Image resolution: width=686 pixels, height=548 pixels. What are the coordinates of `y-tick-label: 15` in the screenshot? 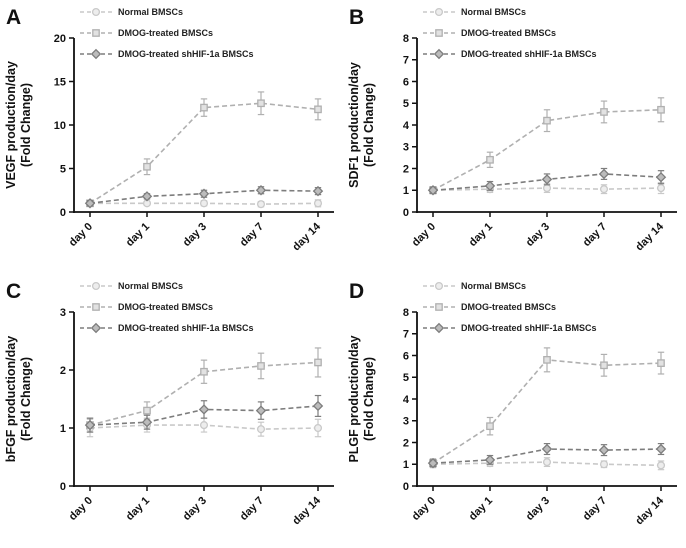 It's located at (60, 82).